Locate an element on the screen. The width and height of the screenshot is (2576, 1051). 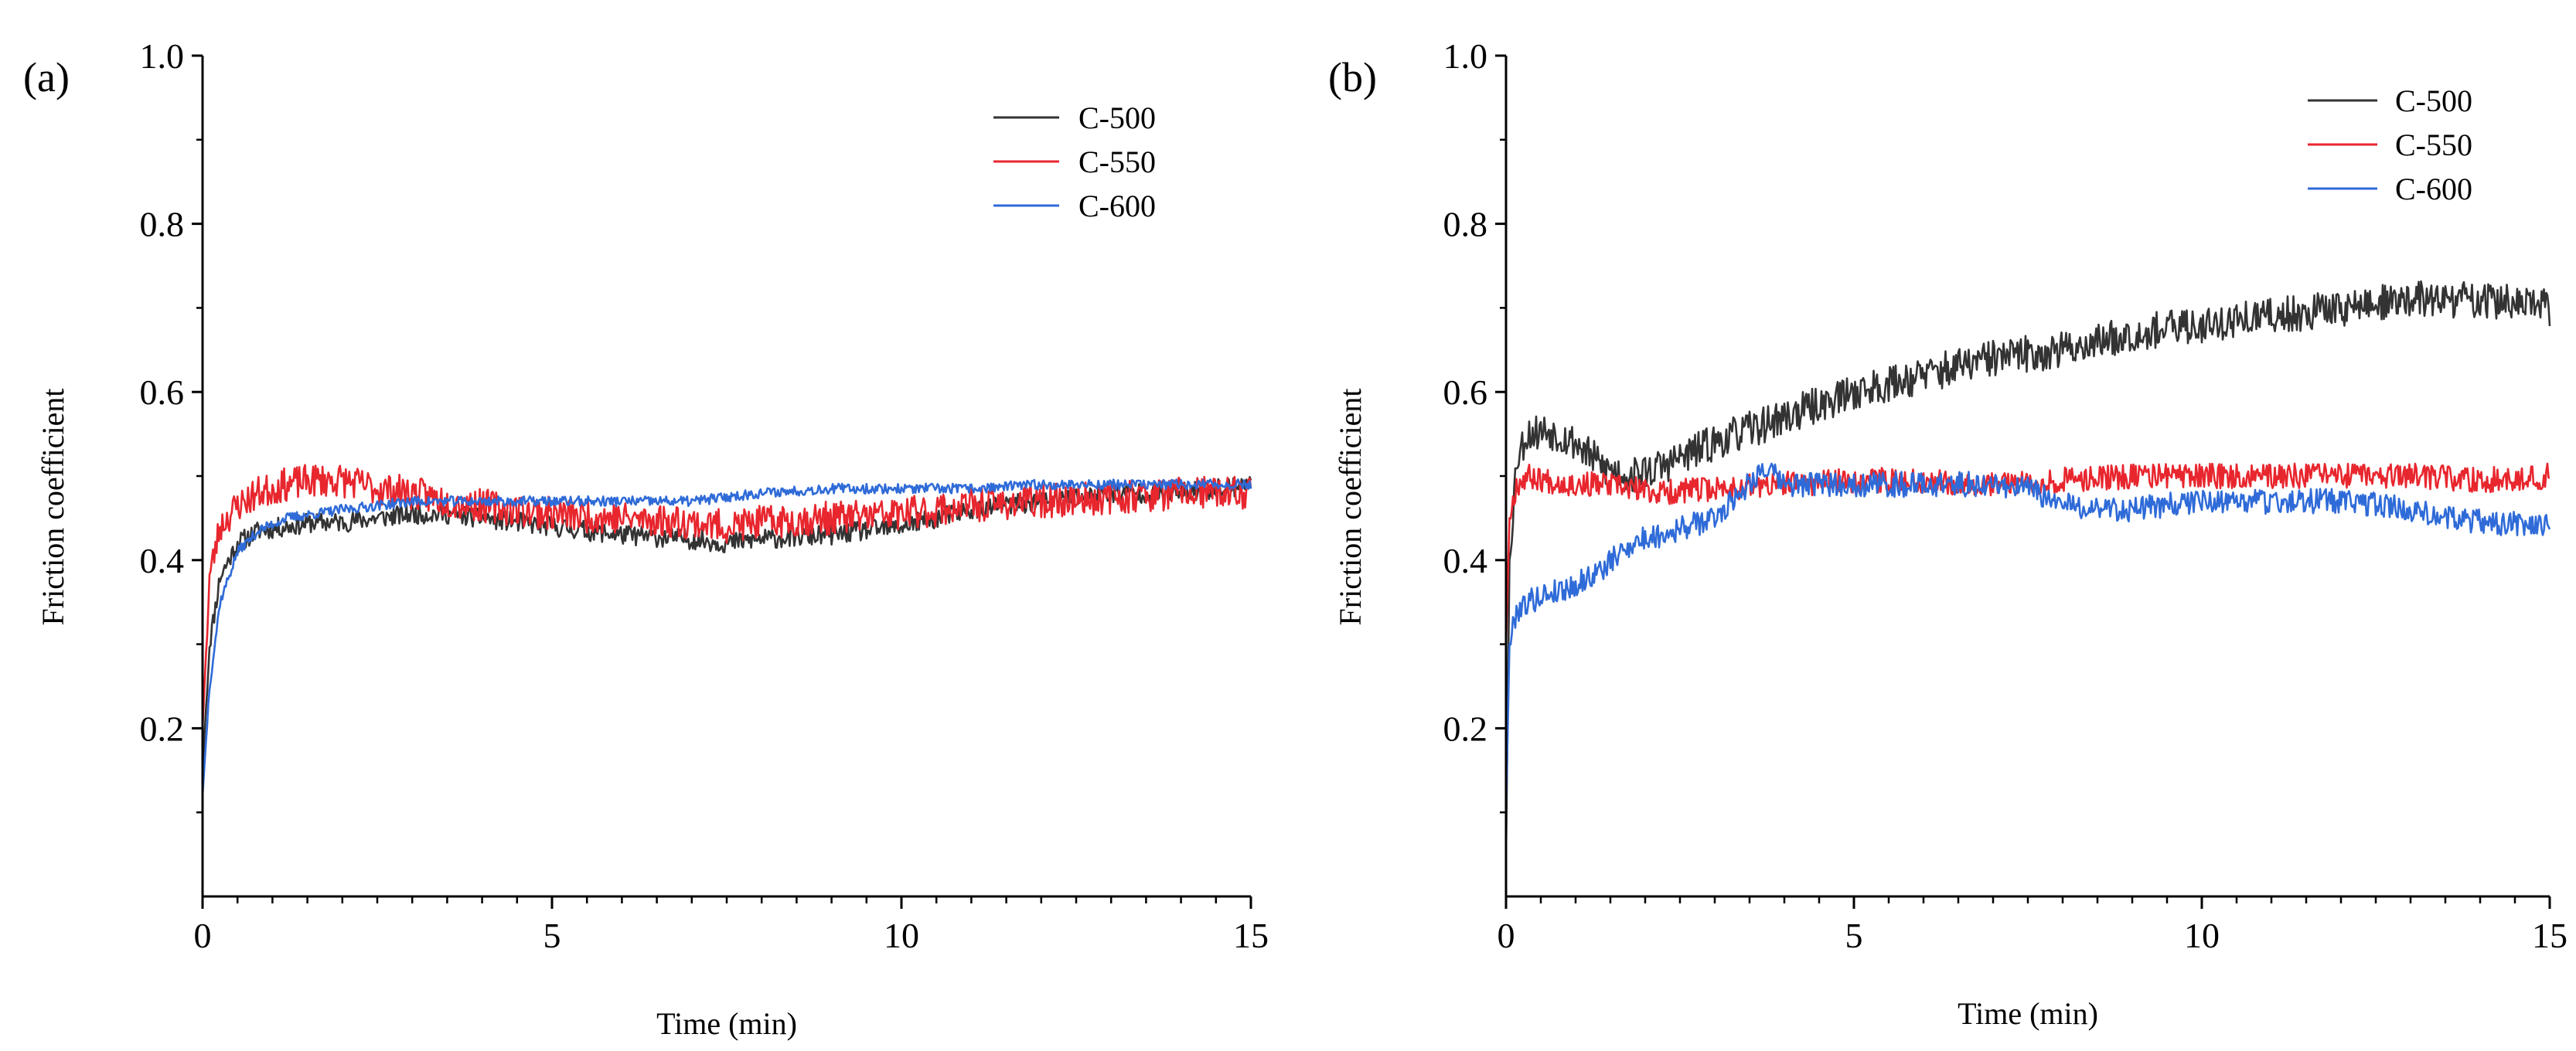
panel-label: (a) is located at coordinates (46, 77).